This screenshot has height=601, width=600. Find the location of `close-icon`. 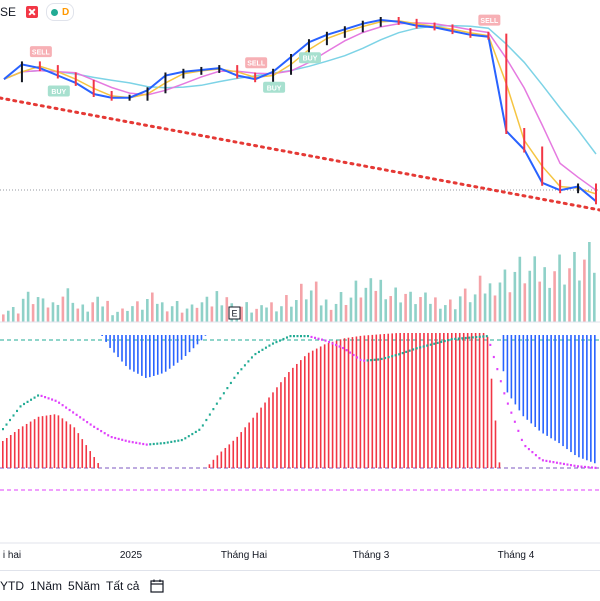

close-icon is located at coordinates (32, 12).